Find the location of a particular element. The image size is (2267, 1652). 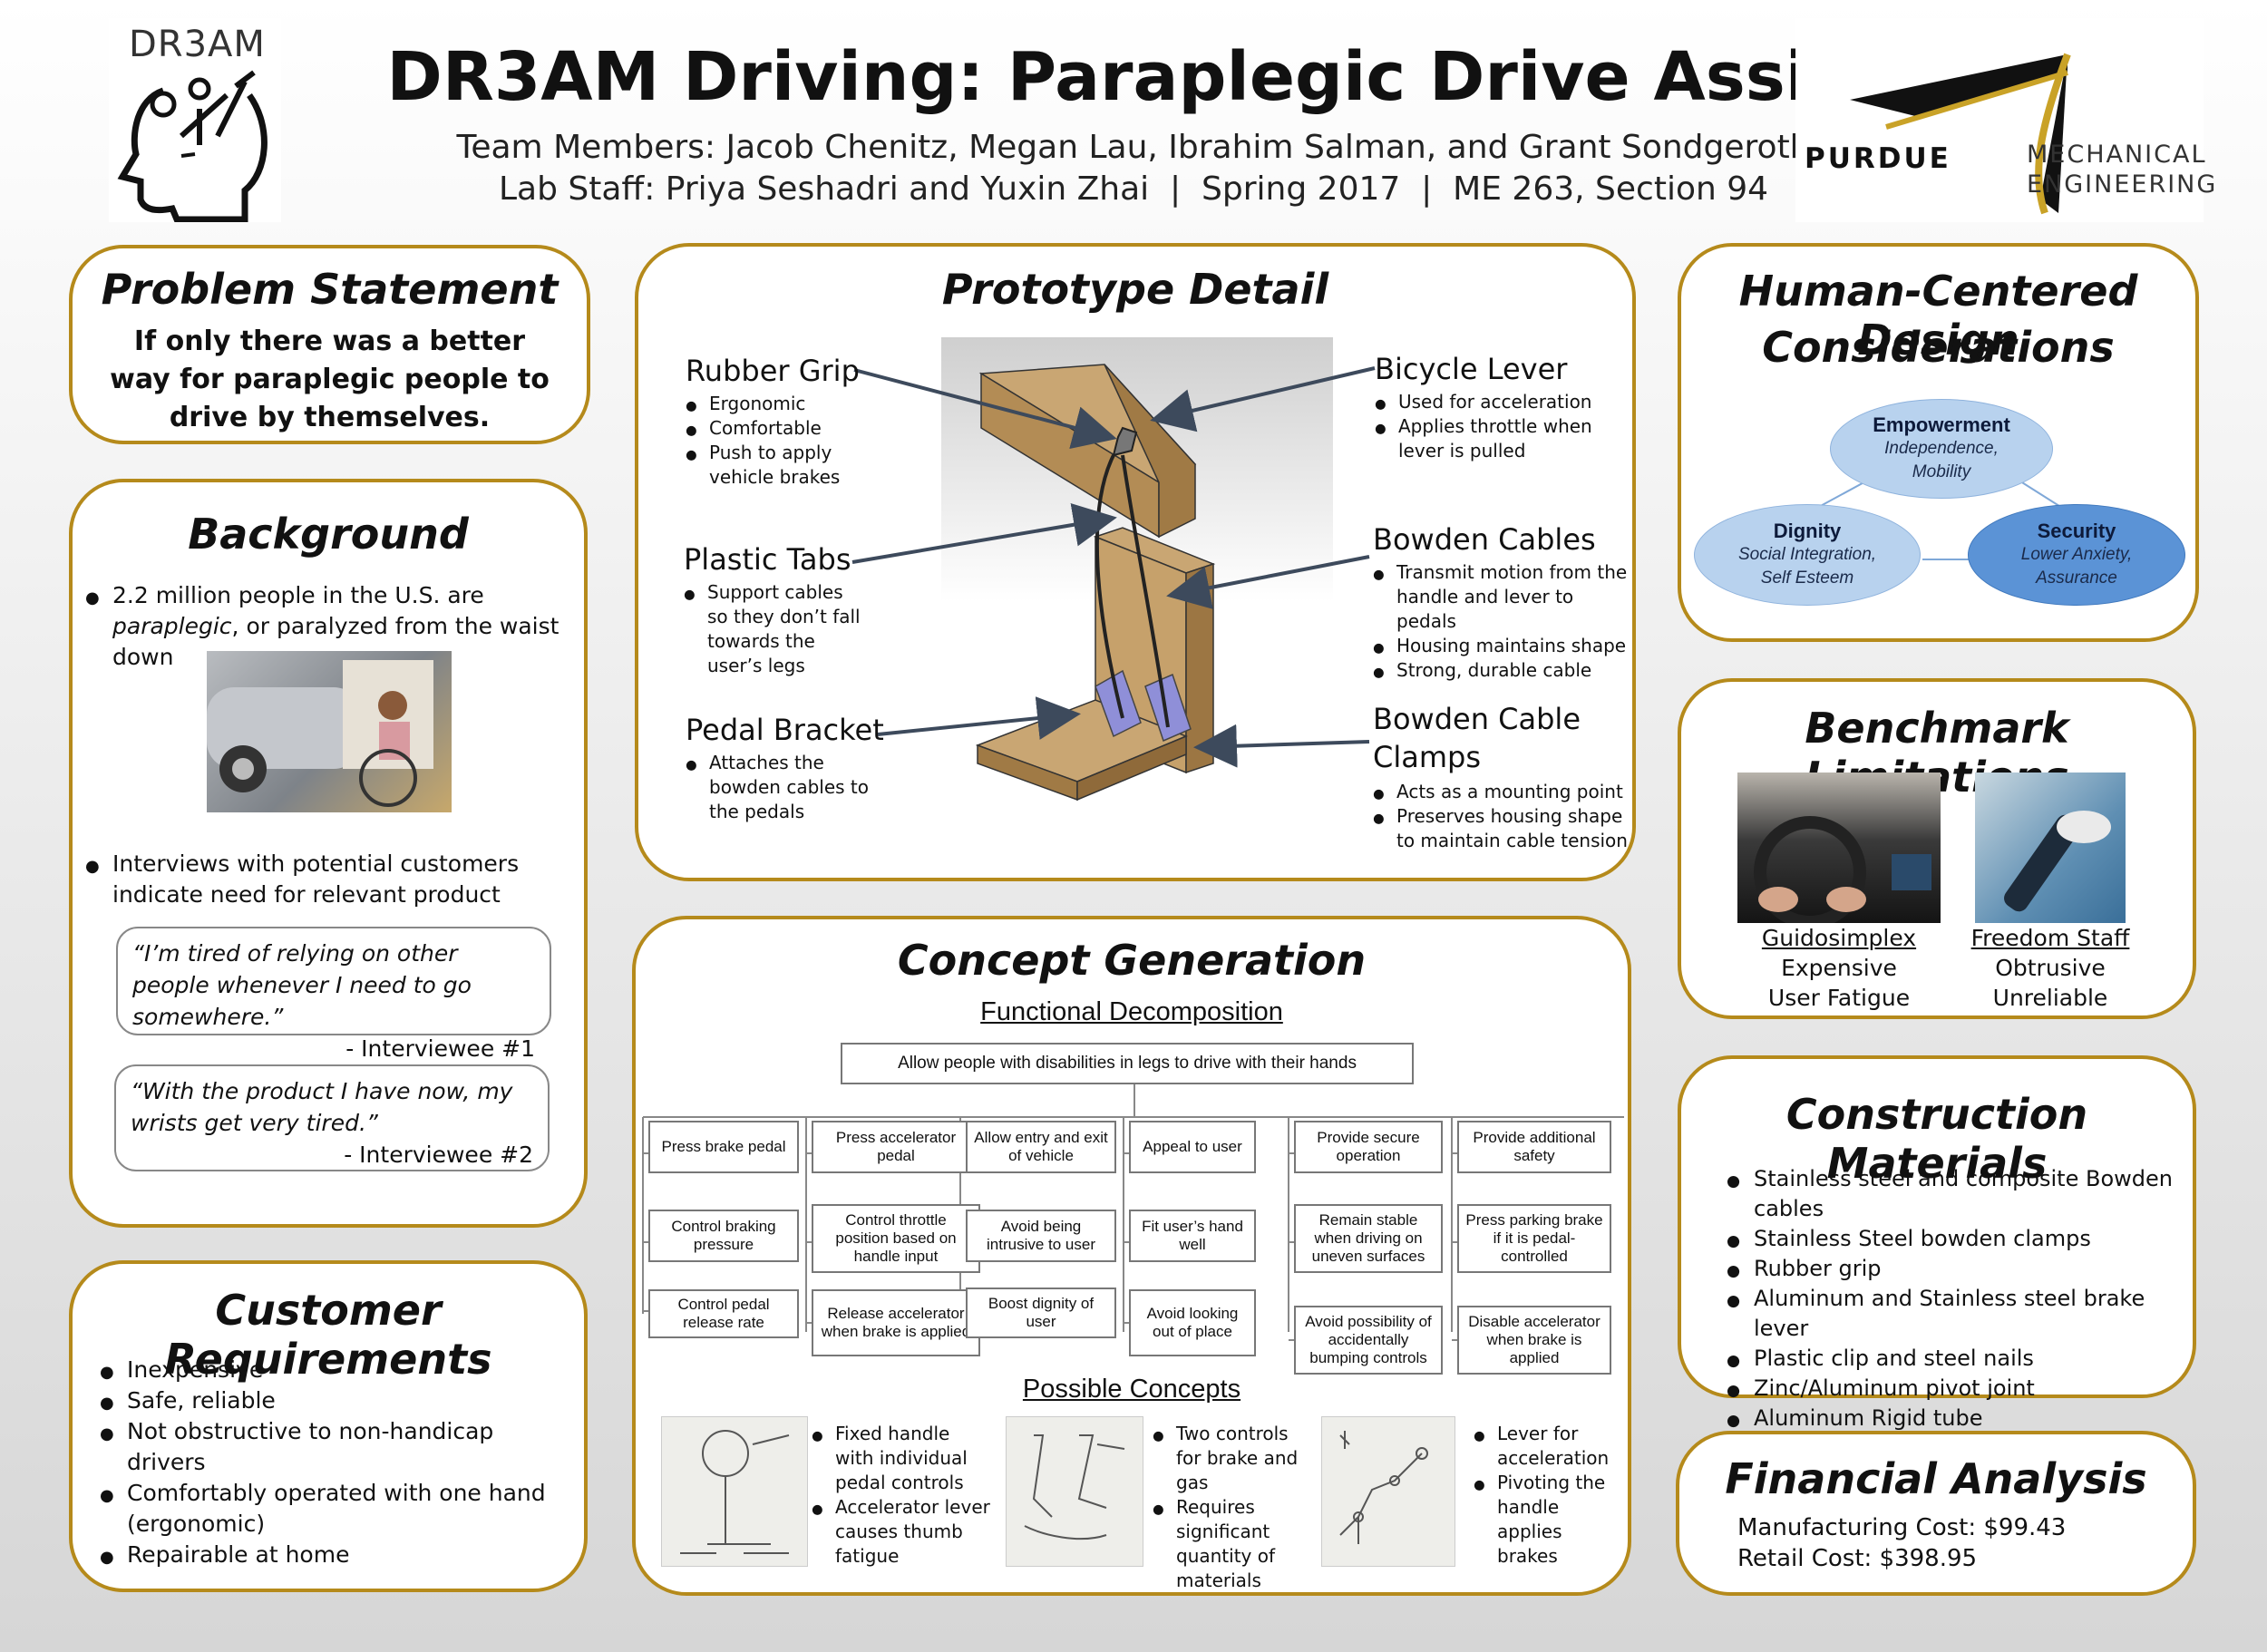

list-item: Plastic clip and steel nails is located at coordinates (1957, 1360).